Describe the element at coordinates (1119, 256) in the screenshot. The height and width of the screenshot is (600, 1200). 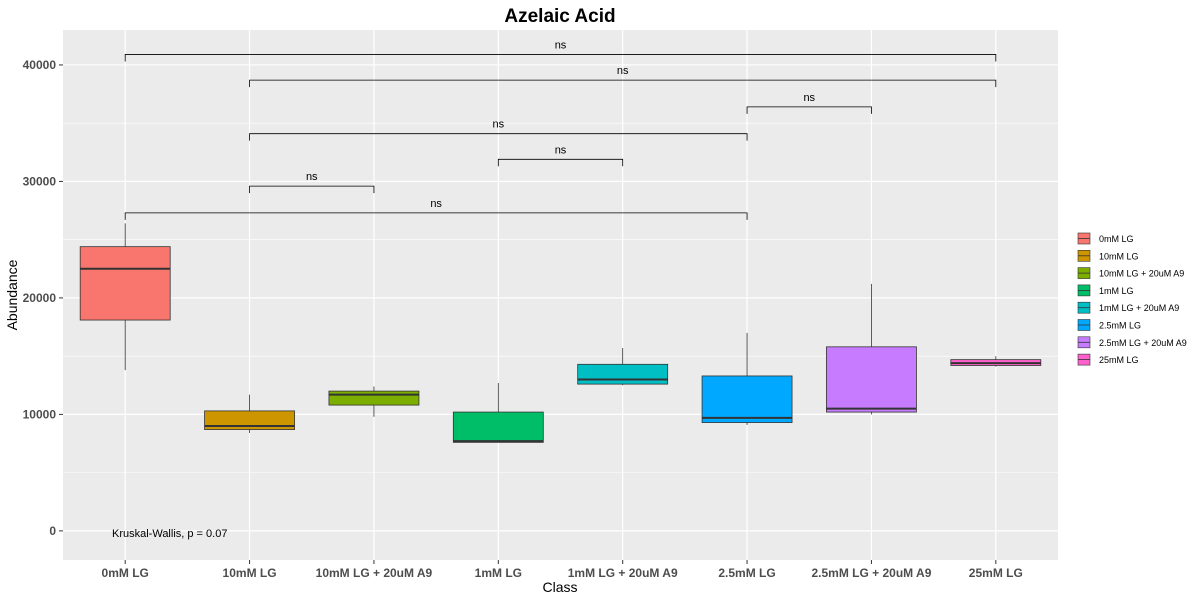
I see `legend-label: 10mM LG` at that location.